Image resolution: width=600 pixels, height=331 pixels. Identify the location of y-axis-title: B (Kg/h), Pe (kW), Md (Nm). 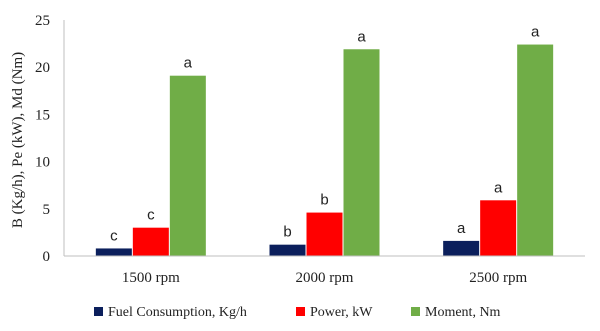
(18, 140).